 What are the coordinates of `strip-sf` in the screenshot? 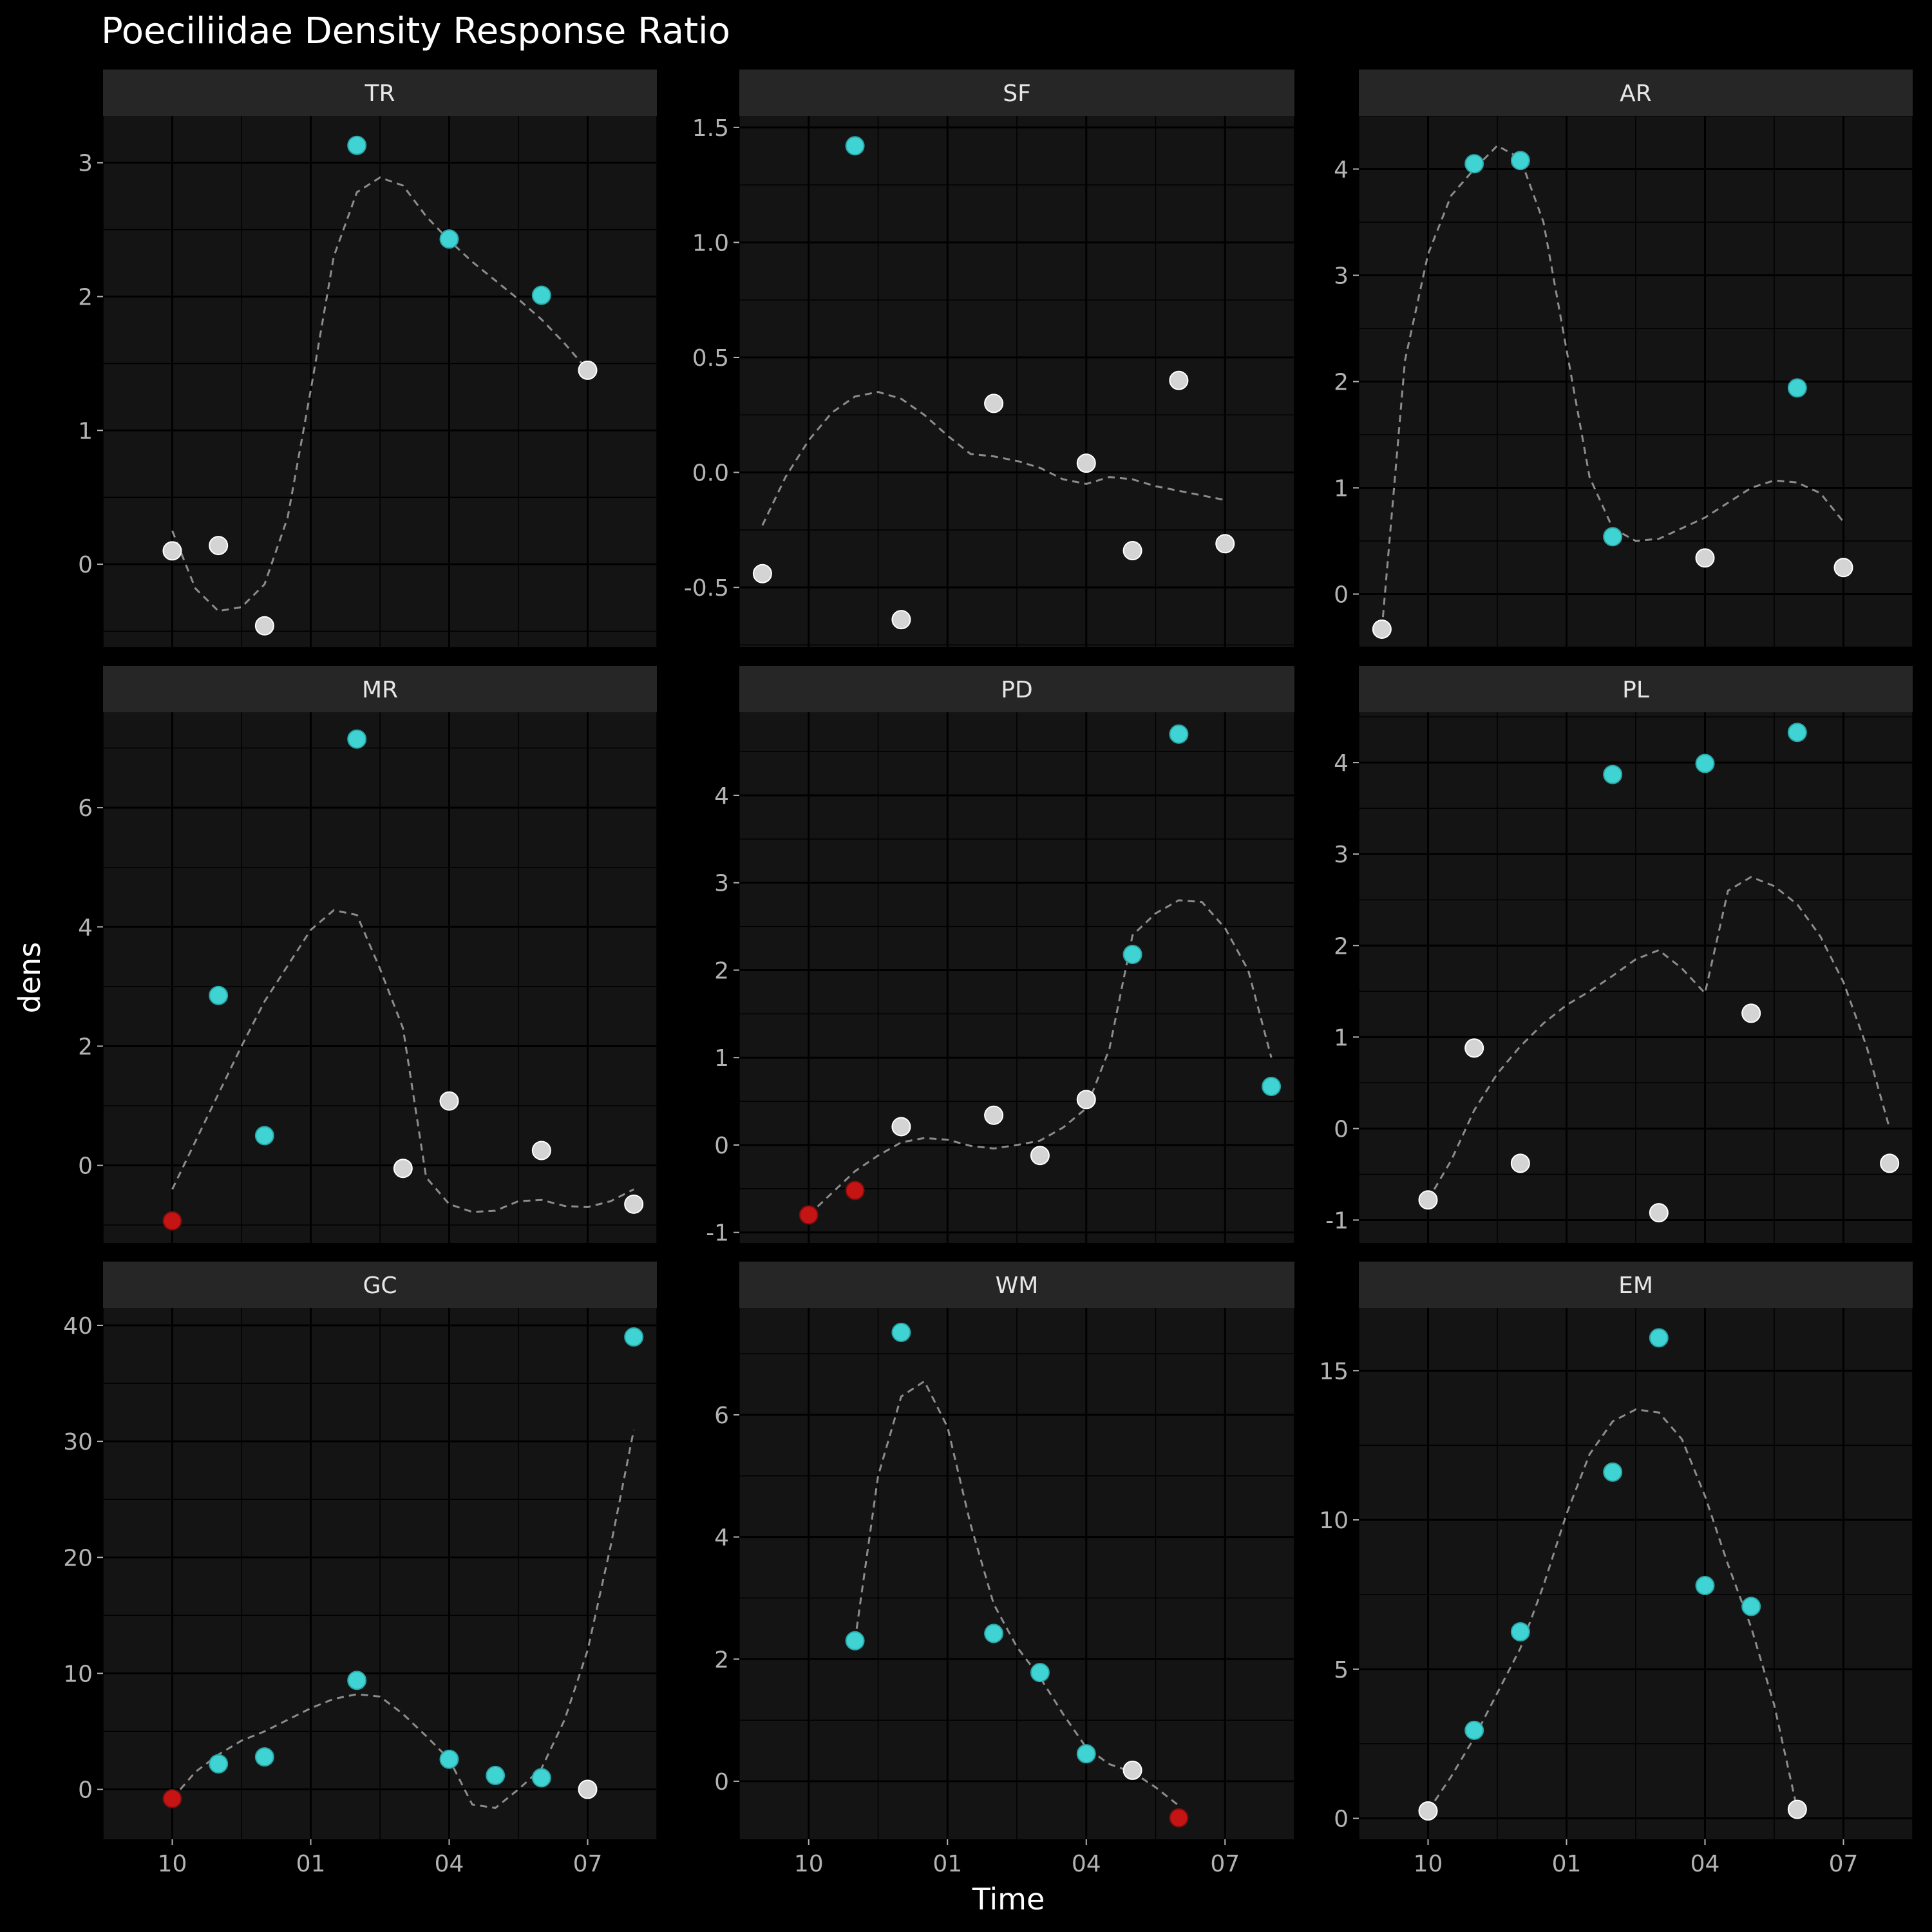 It's located at (1016, 93).